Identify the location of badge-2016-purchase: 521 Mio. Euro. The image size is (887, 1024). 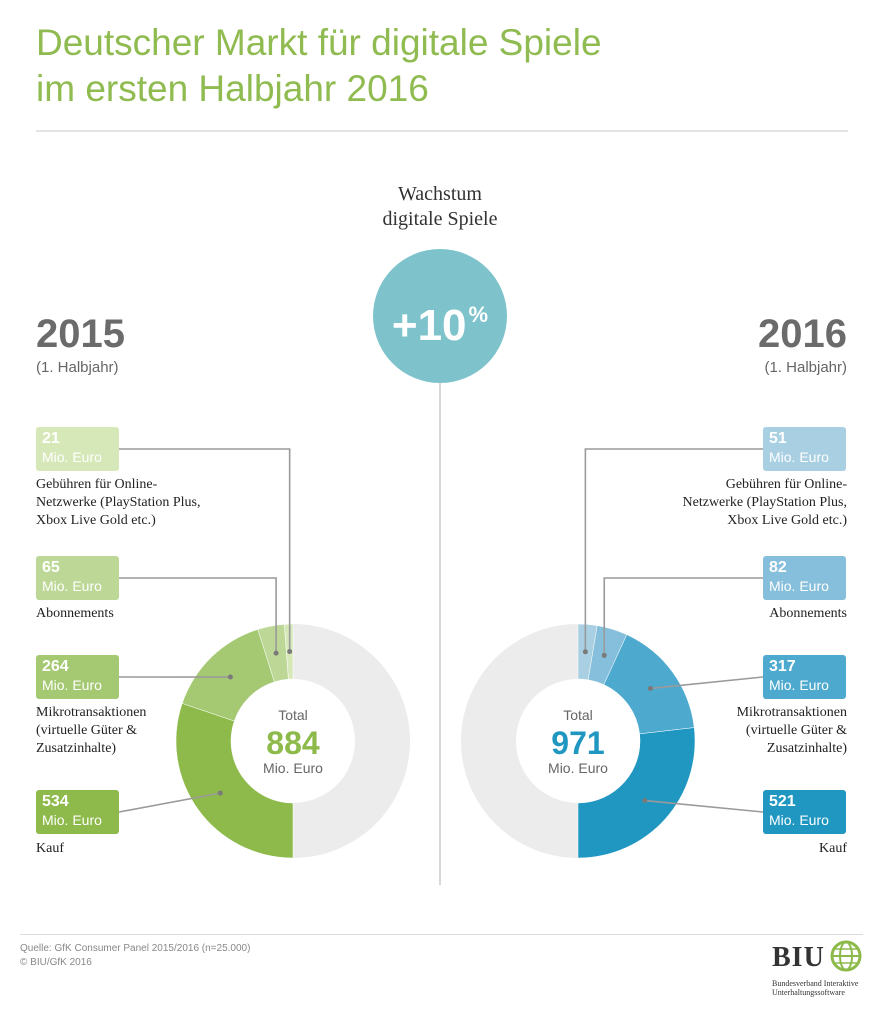
(804, 812).